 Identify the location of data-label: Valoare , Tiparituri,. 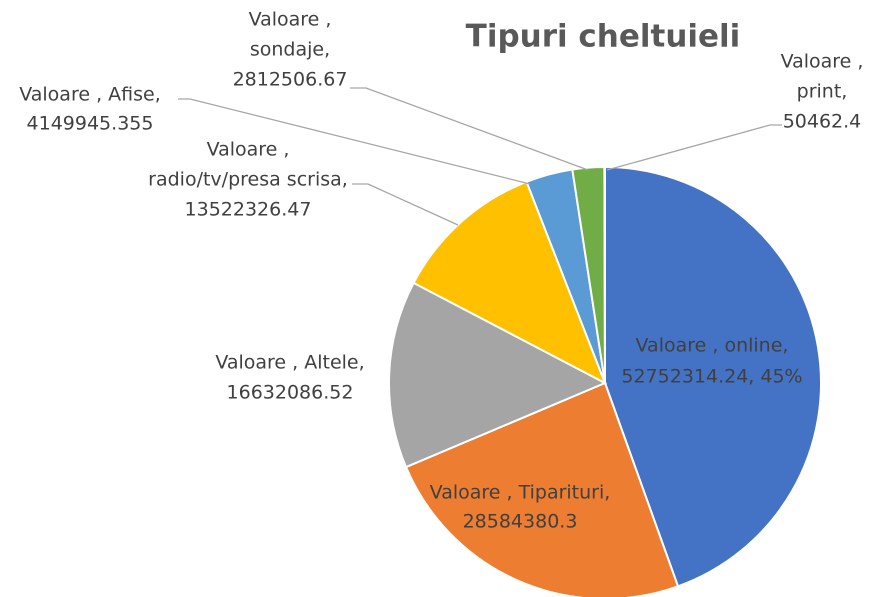
(520, 493).